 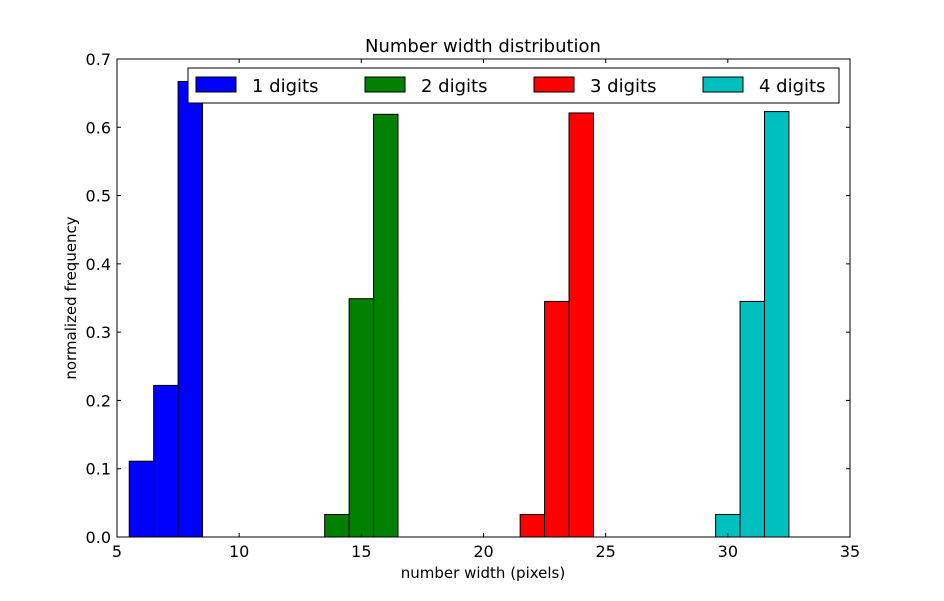 What do you see at coordinates (98, 332) in the screenshot?
I see `y-tick-label: 0.3` at bounding box center [98, 332].